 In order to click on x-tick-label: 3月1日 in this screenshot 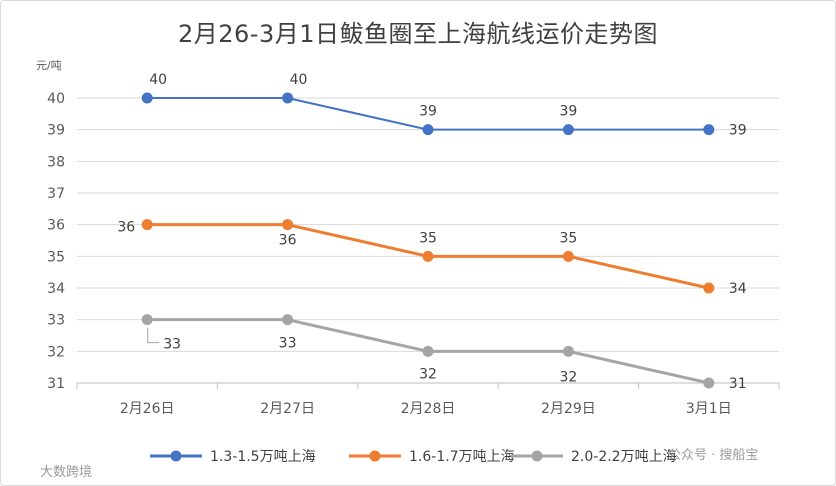, I will do `click(709, 409)`.